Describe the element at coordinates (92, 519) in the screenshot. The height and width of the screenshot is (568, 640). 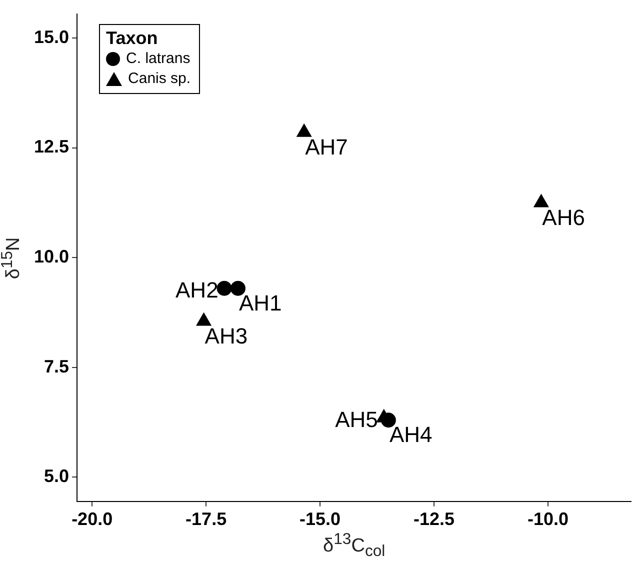
I see `x-tick-label: -20.0` at that location.